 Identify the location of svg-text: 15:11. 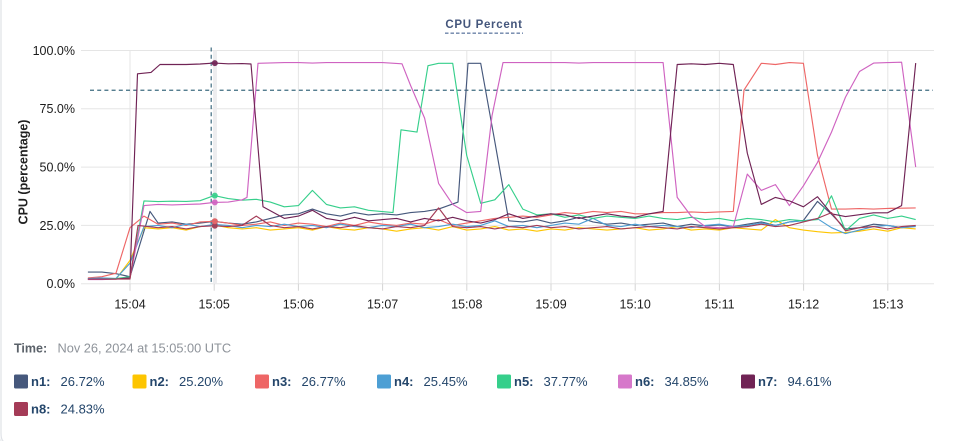
(719, 305).